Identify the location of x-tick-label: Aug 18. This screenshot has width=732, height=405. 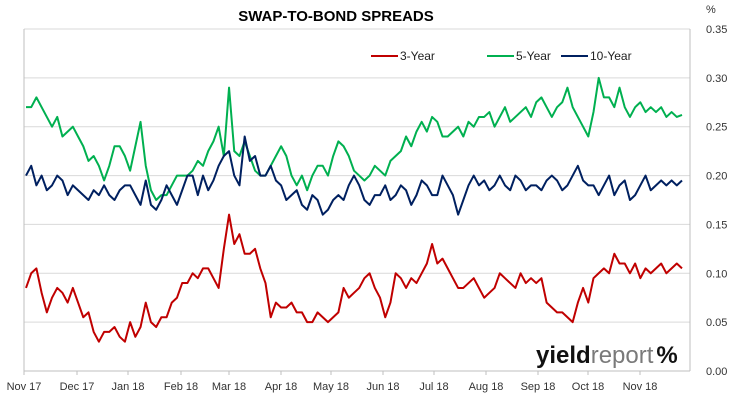
(486, 387).